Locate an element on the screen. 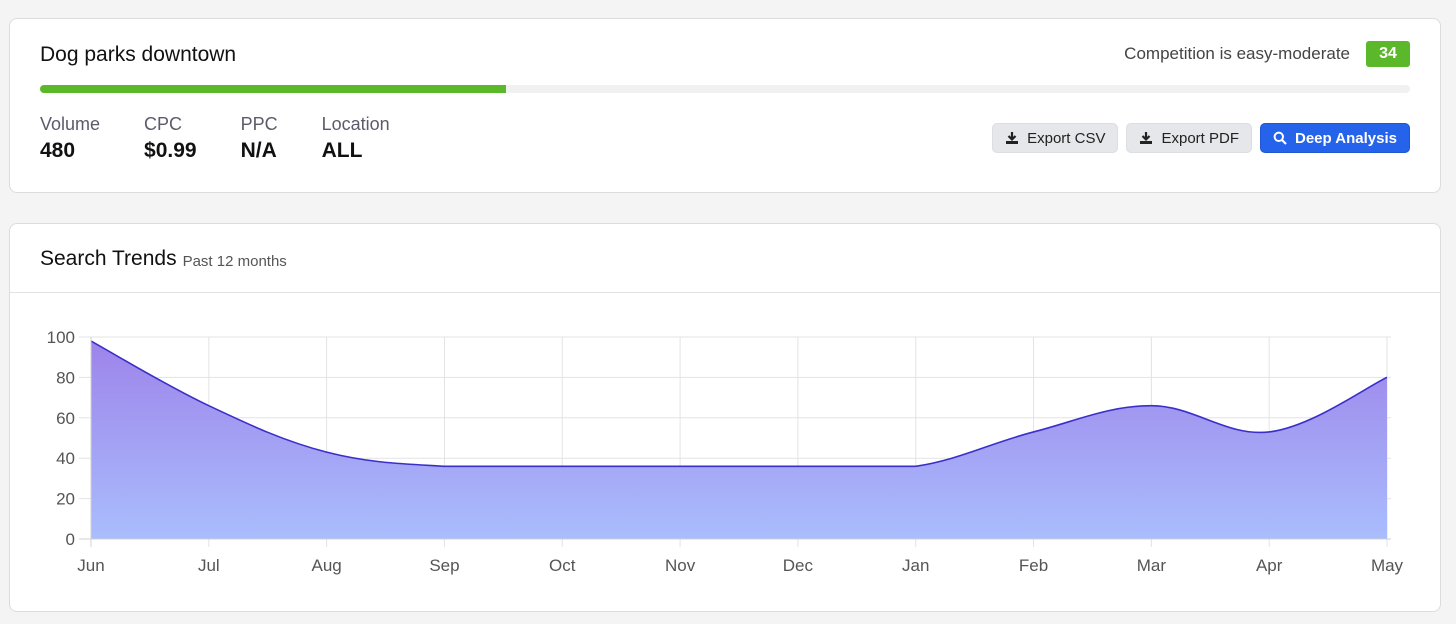 The width and height of the screenshot is (1456, 624). export-actions: Export CSV Export PDF Deep Analysis is located at coordinates (1201, 138).